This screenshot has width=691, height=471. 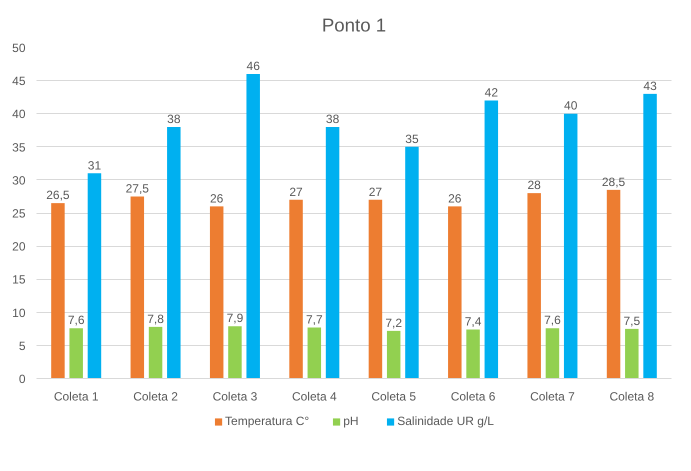 What do you see at coordinates (491, 92) in the screenshot?
I see `data-label: 42` at bounding box center [491, 92].